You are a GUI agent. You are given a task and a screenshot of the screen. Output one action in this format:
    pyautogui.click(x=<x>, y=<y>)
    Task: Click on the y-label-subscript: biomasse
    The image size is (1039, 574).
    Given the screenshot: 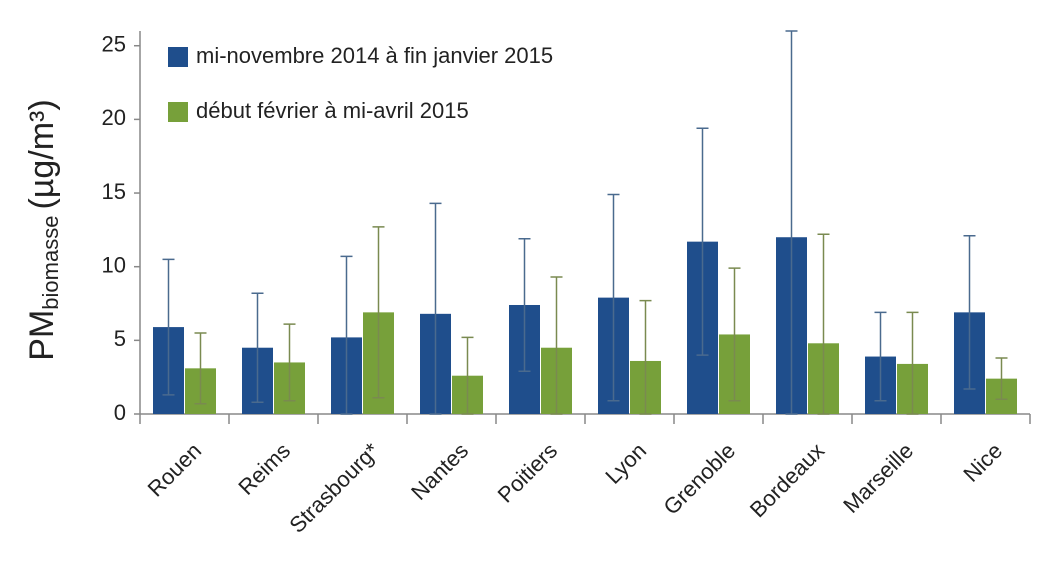 What is the action you would take?
    pyautogui.click(x=50, y=263)
    